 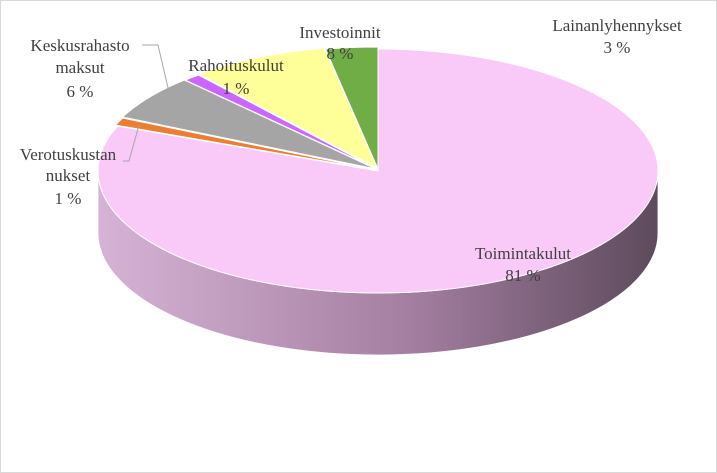 I want to click on label-verotus-pct: 1 %, so click(x=68, y=198).